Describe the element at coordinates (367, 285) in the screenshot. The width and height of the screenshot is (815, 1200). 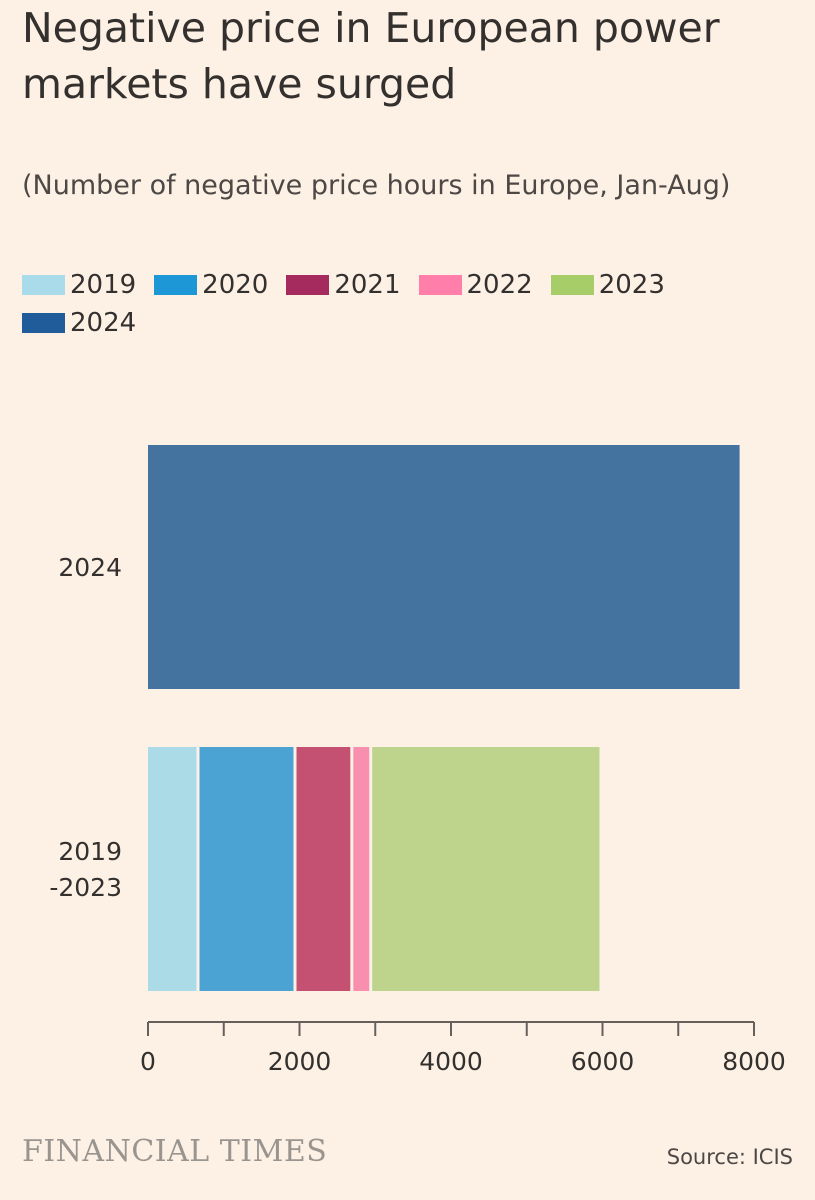
I see `legend-label-2021: 2021` at that location.